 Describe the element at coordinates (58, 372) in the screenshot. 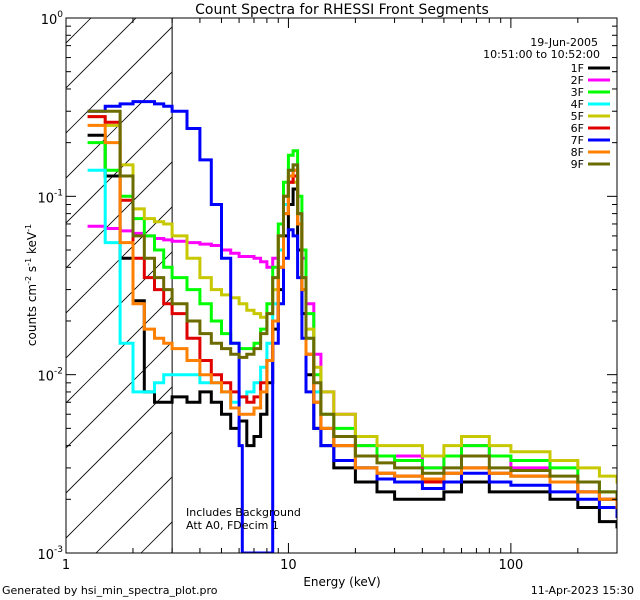

I see `y-tick-exponent: -2` at that location.